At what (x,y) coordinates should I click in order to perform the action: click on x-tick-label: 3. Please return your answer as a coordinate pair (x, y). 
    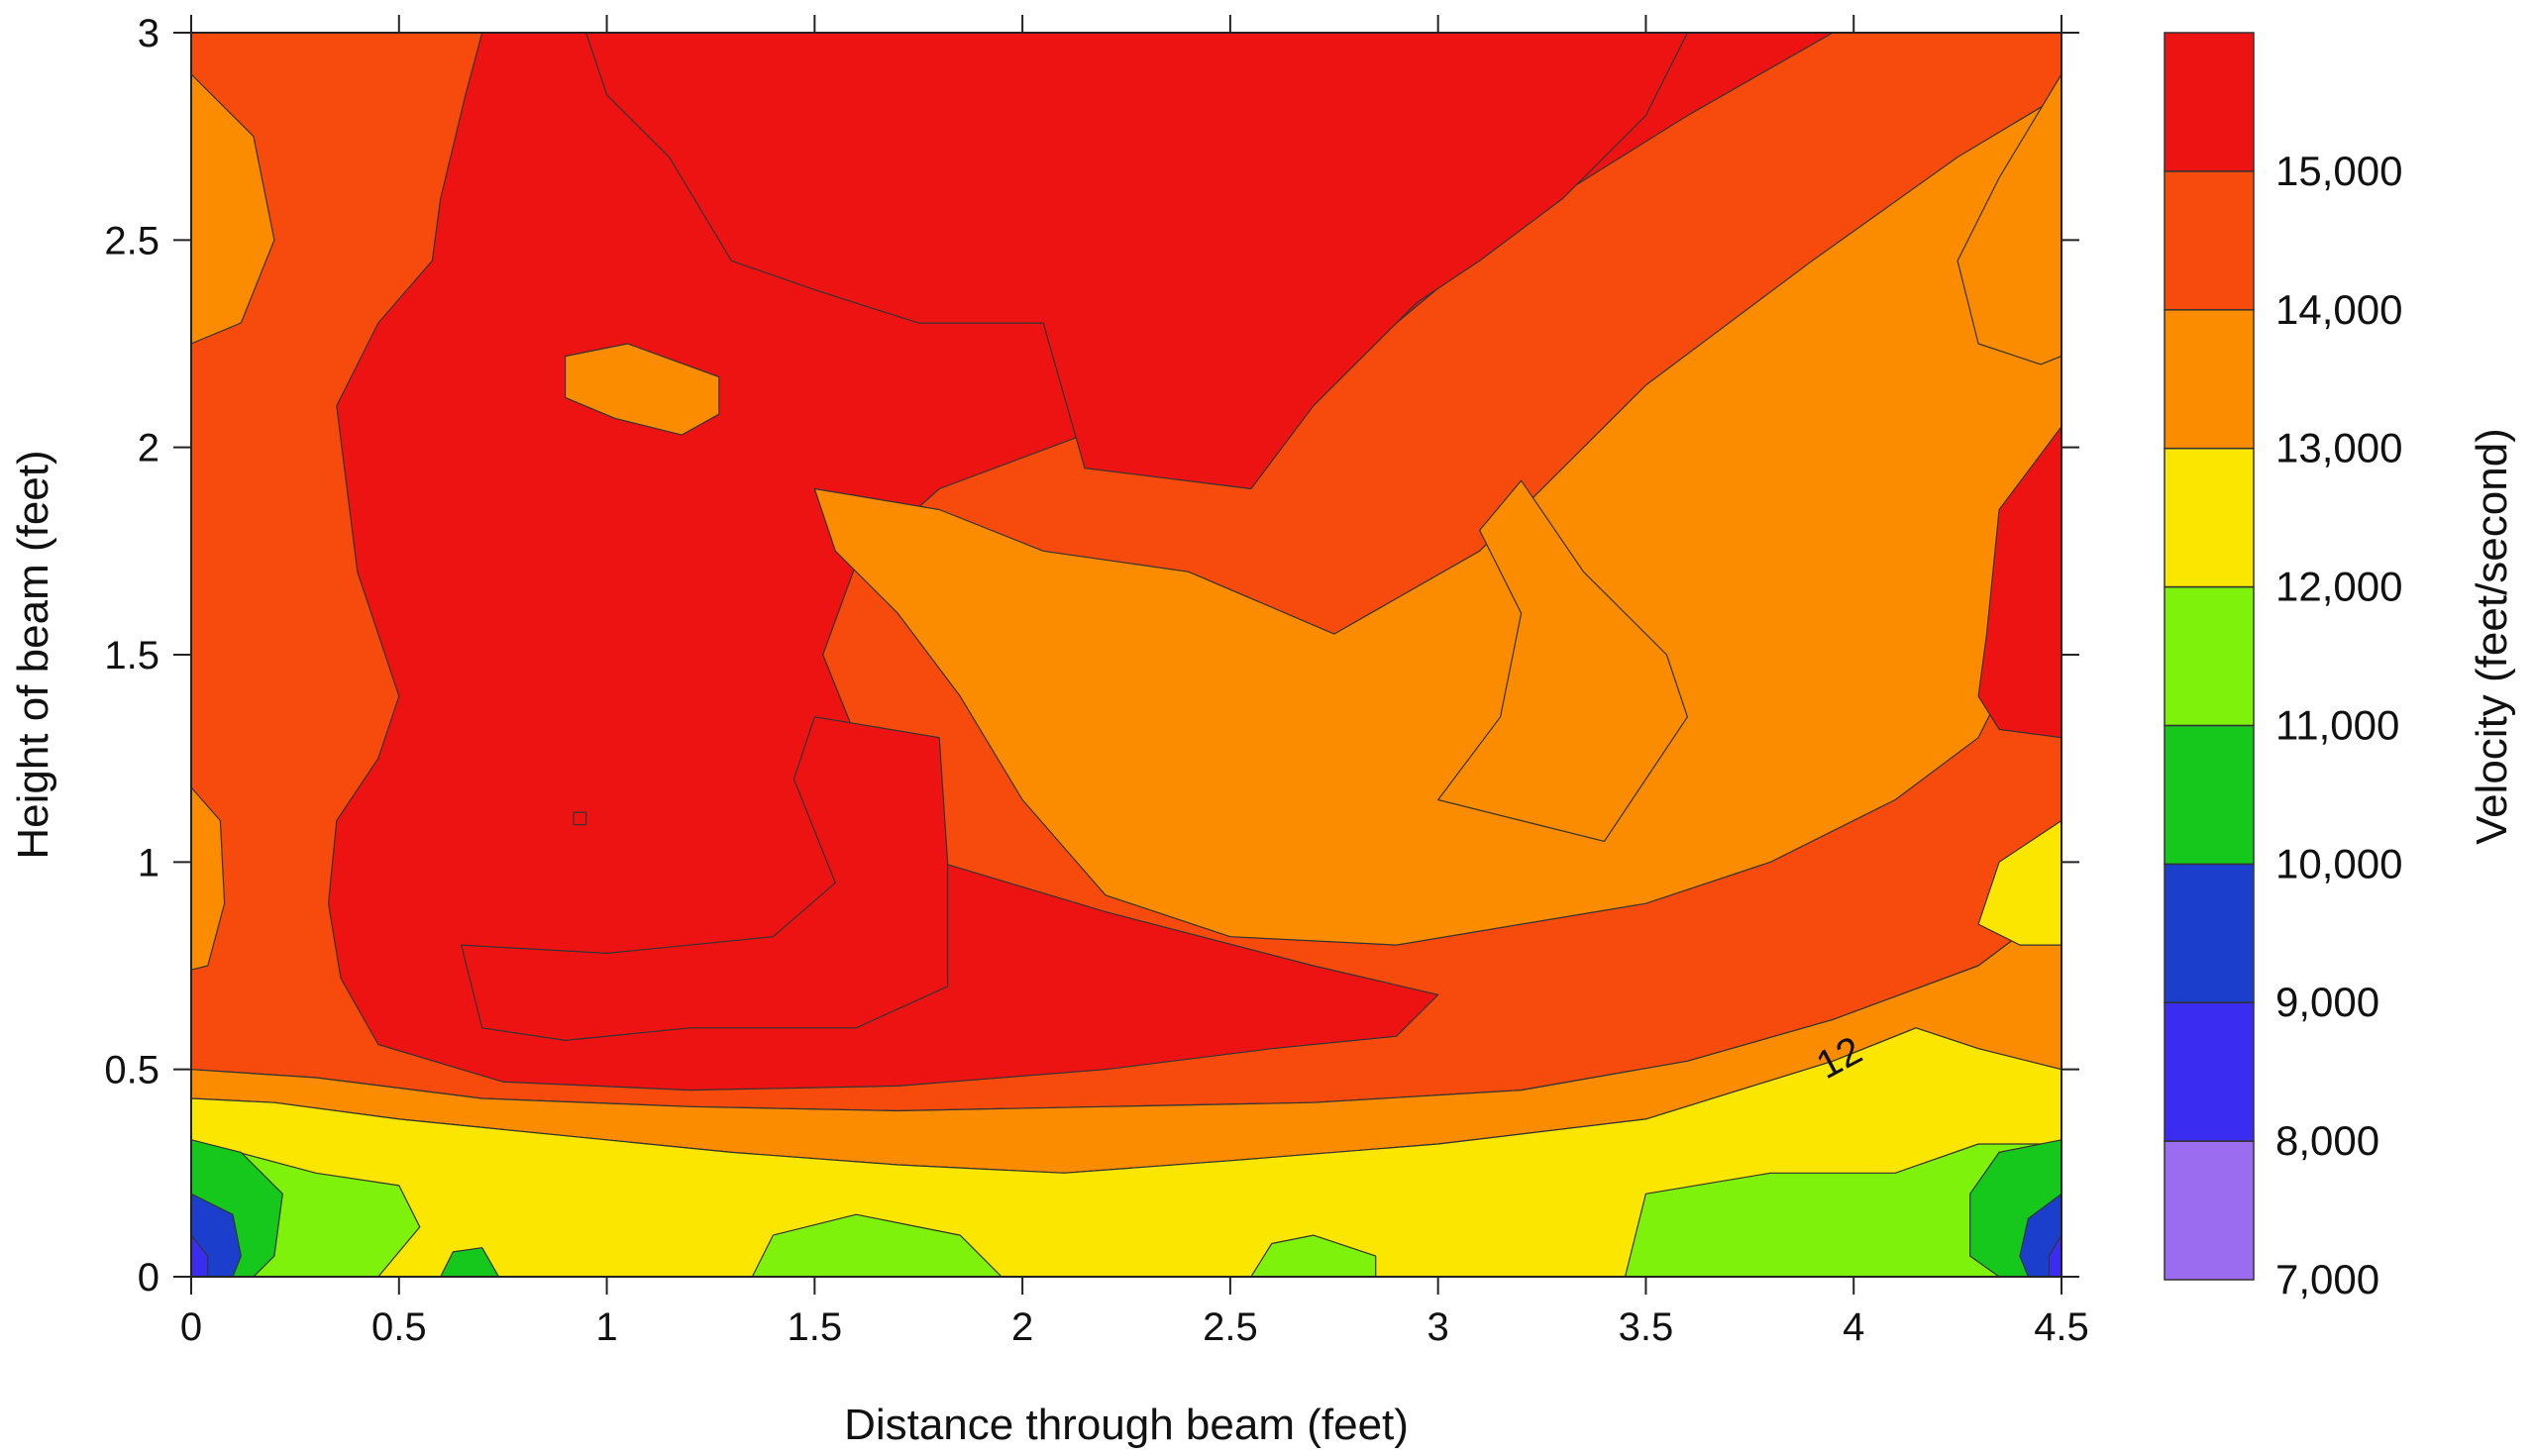
    Looking at the image, I should click on (1438, 1327).